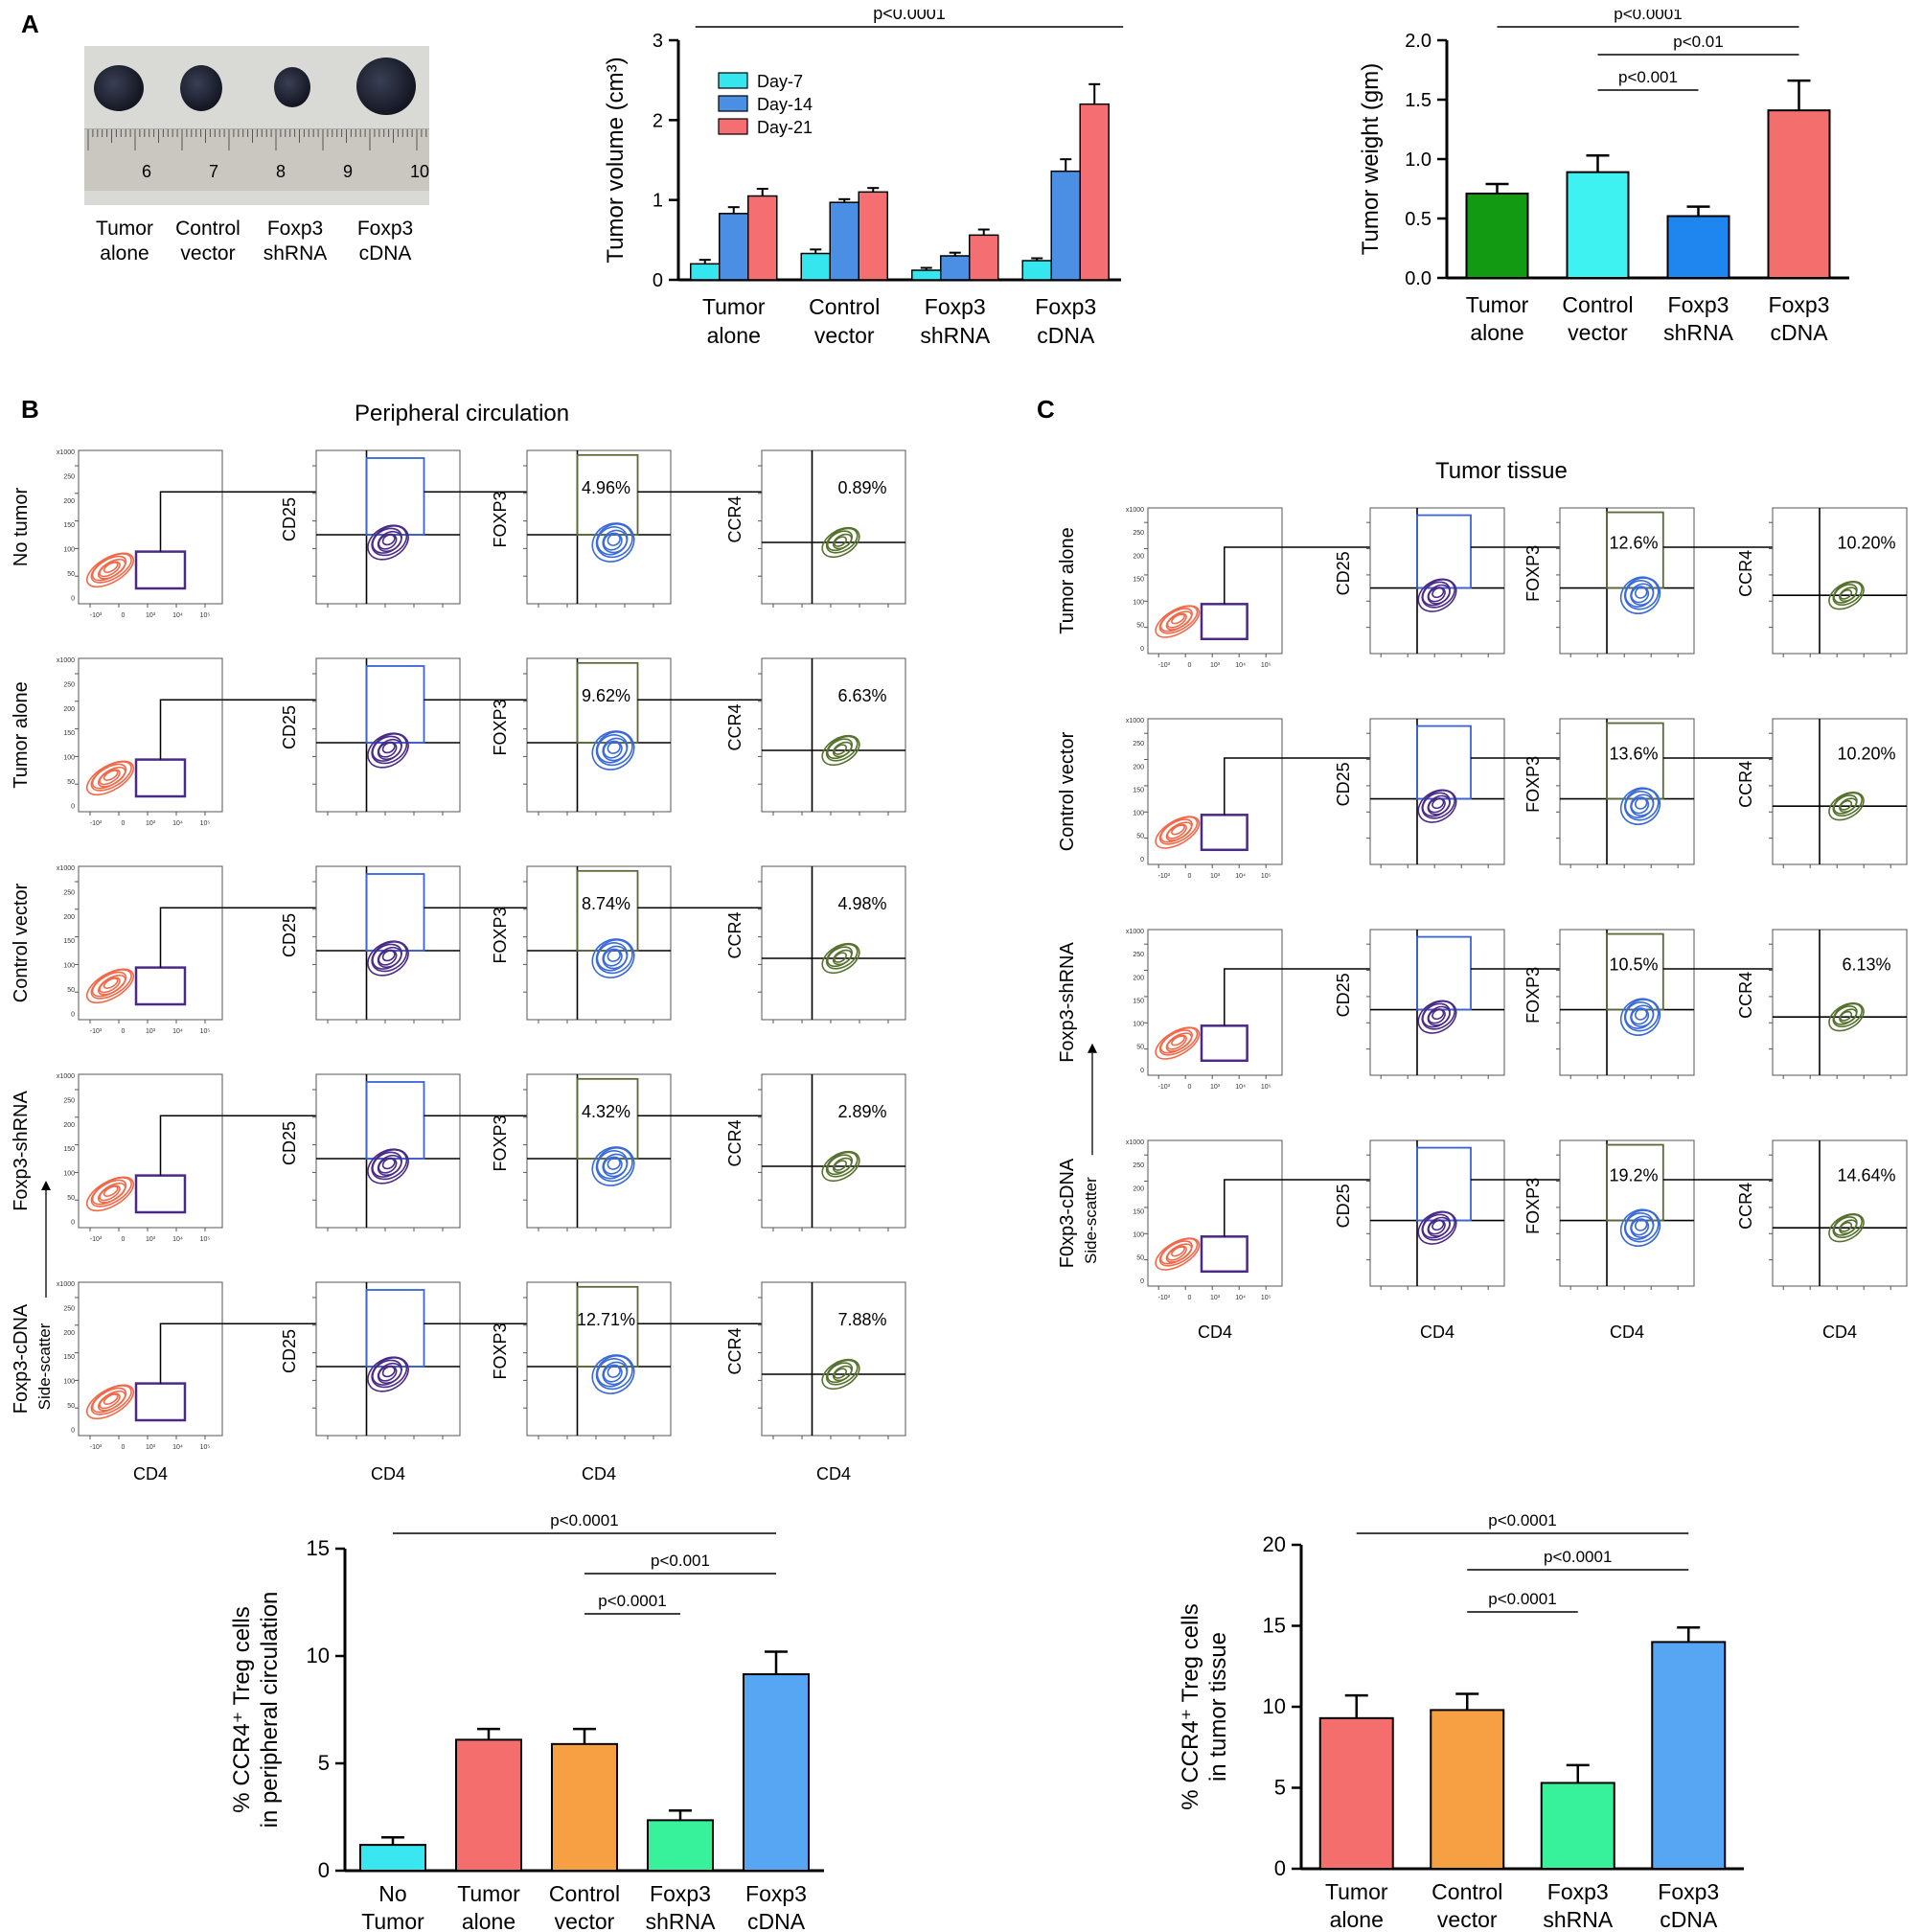 Image resolution: width=1924 pixels, height=1932 pixels. What do you see at coordinates (1240, 1298) in the screenshot?
I see `flow-x-tick-label: 10⁴` at bounding box center [1240, 1298].